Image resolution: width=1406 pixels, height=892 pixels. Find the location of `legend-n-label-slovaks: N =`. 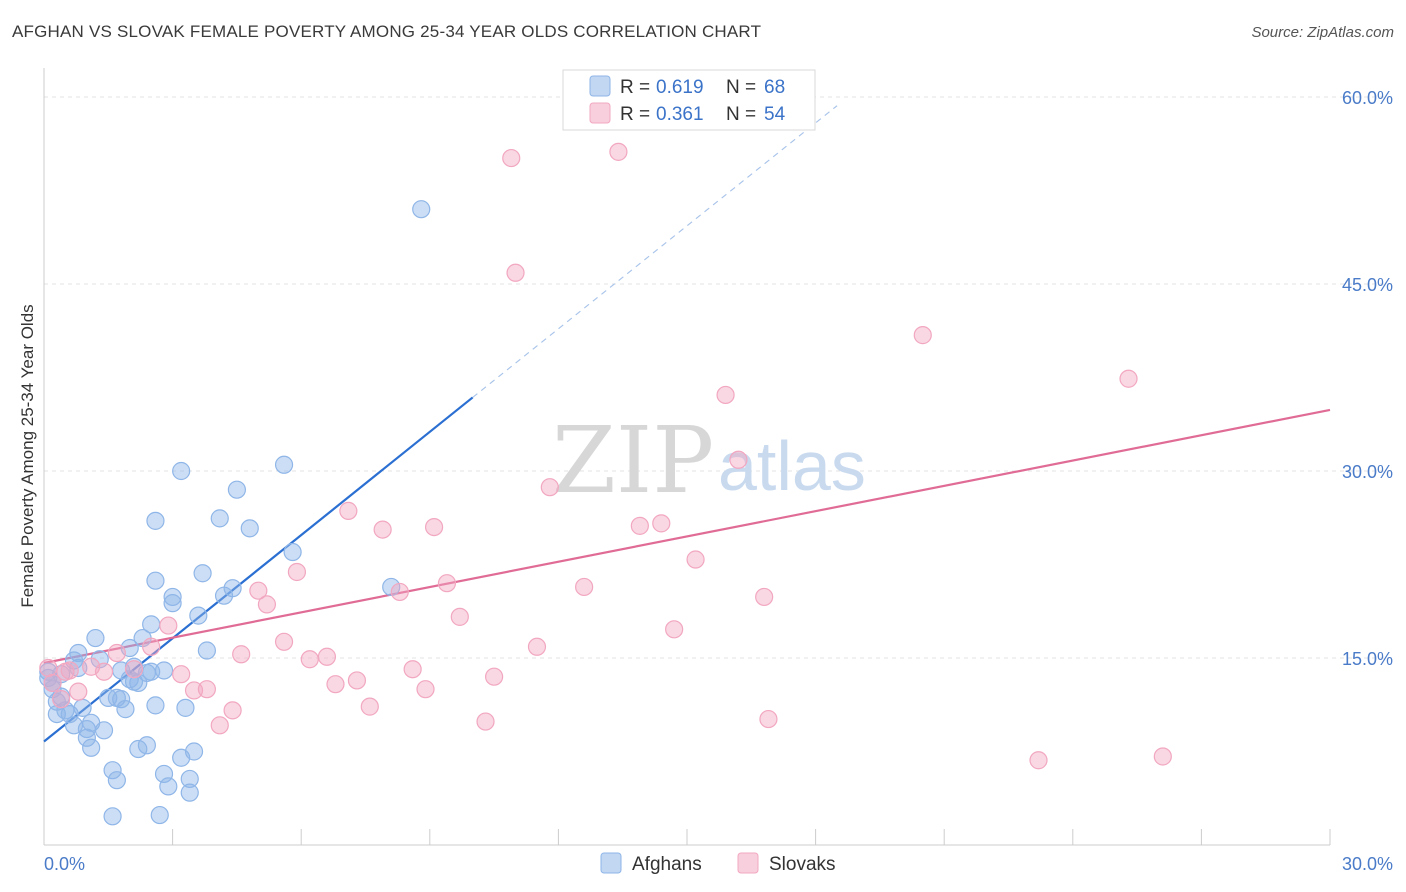

legend-n-label-slovaks: N = is located at coordinates (741, 114).